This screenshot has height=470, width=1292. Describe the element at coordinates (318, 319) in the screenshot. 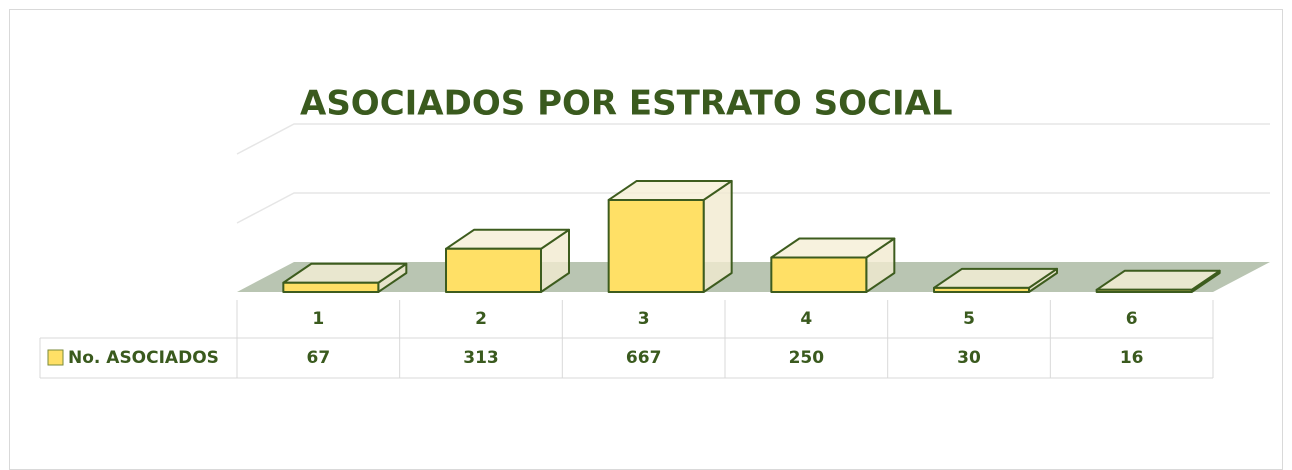

I see `x-tick-label: 1` at that location.